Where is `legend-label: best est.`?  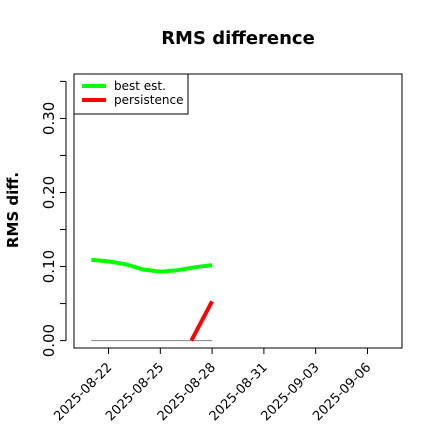
legend-label: best est. is located at coordinates (140, 86).